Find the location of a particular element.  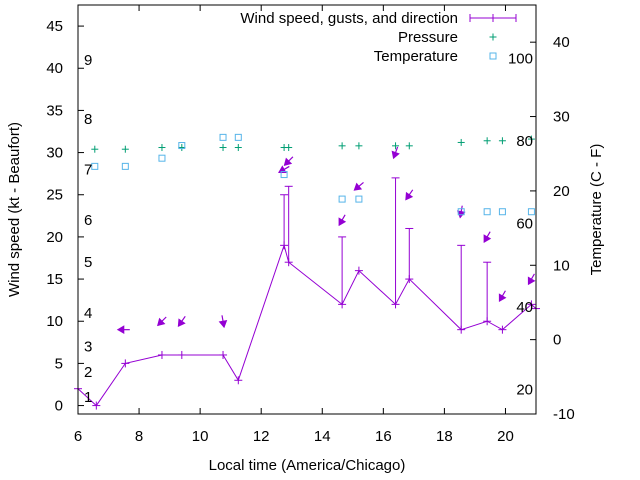

x-tick-label: 14 is located at coordinates (322, 436).